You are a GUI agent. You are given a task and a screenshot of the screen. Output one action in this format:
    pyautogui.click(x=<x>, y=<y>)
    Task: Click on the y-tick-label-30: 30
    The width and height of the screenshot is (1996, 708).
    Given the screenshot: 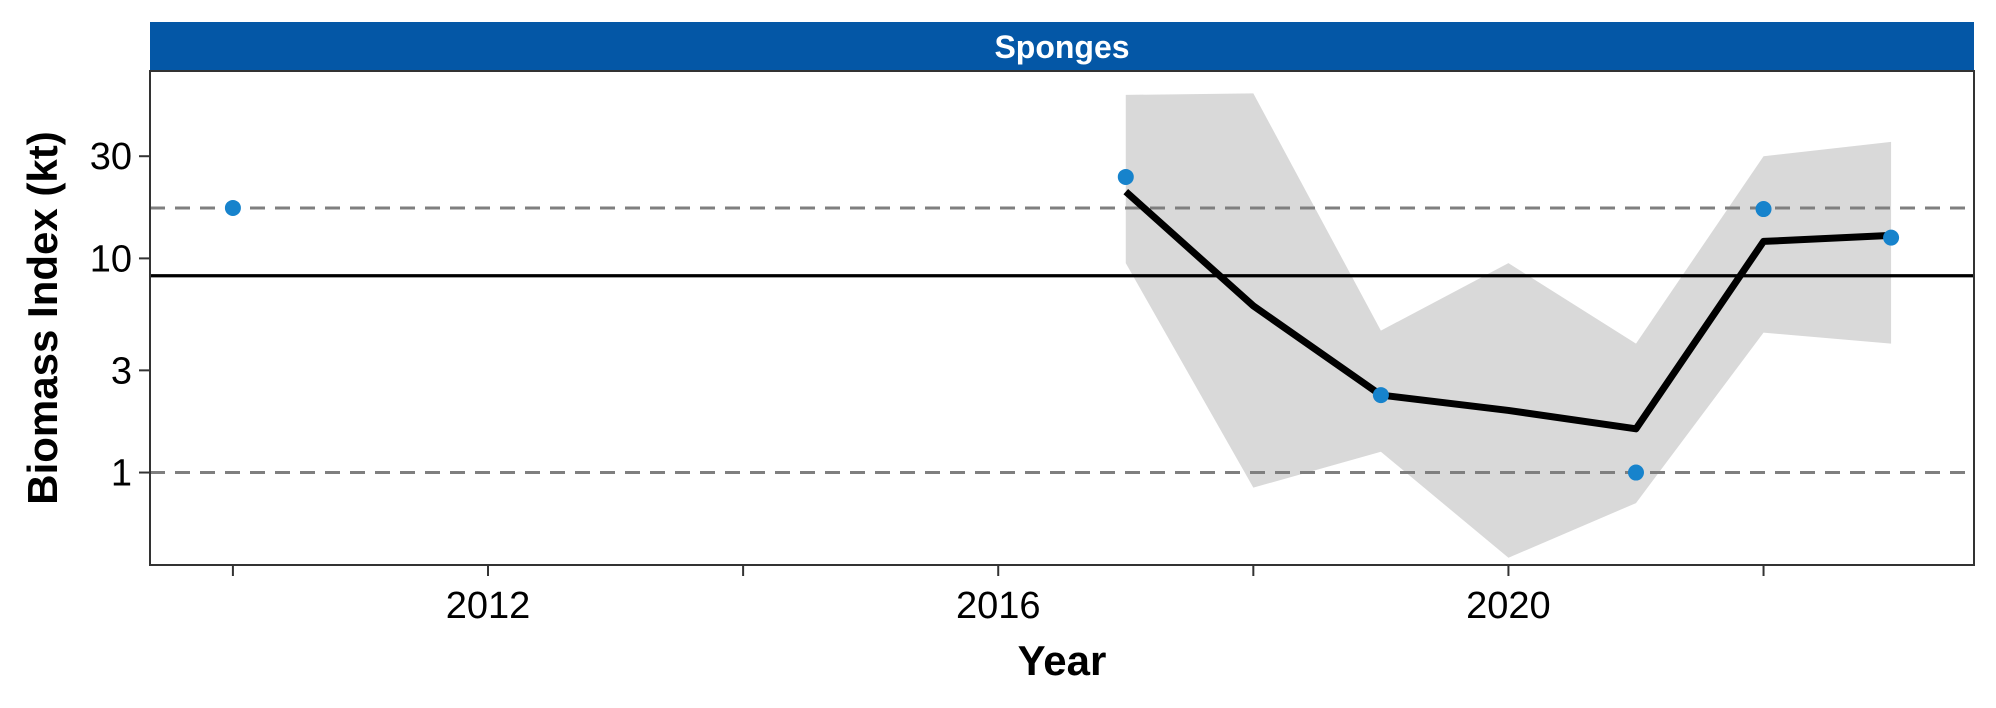 What is the action you would take?
    pyautogui.click(x=111, y=157)
    